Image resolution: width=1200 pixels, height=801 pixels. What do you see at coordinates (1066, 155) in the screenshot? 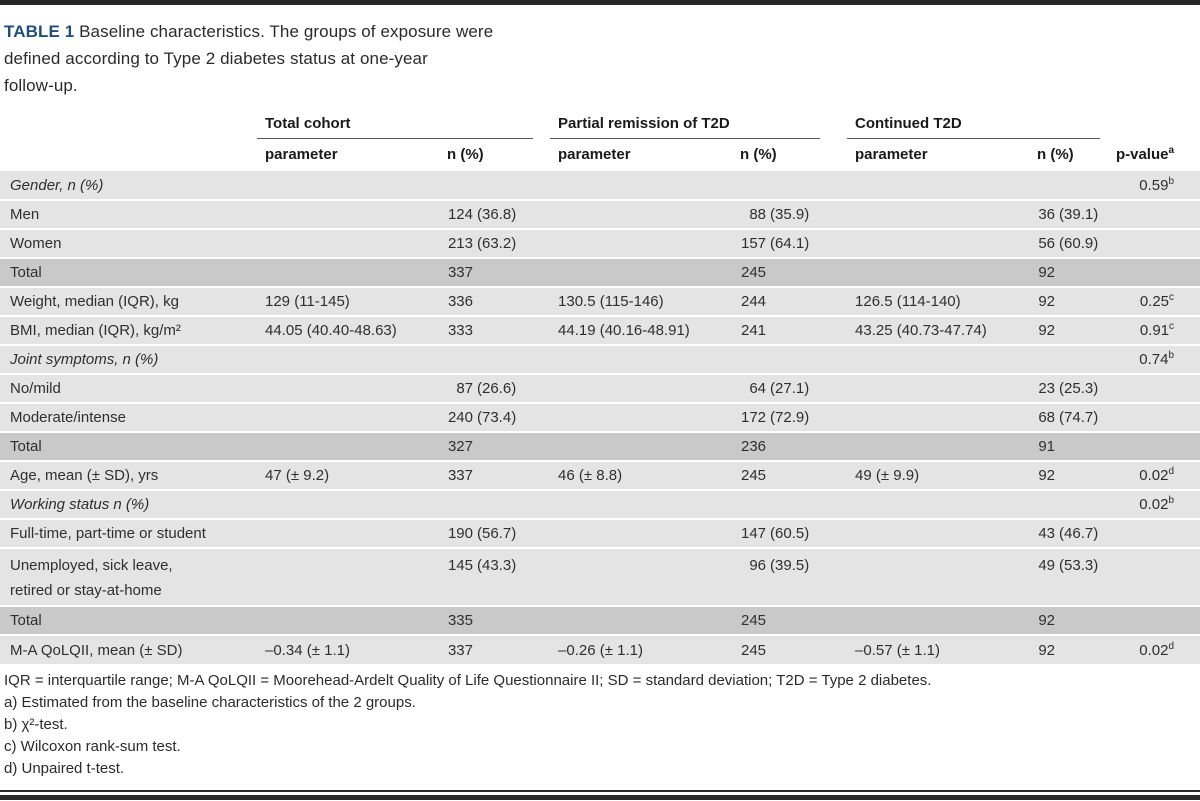
I see `sub-header-n-3: n (%)` at bounding box center [1066, 155].